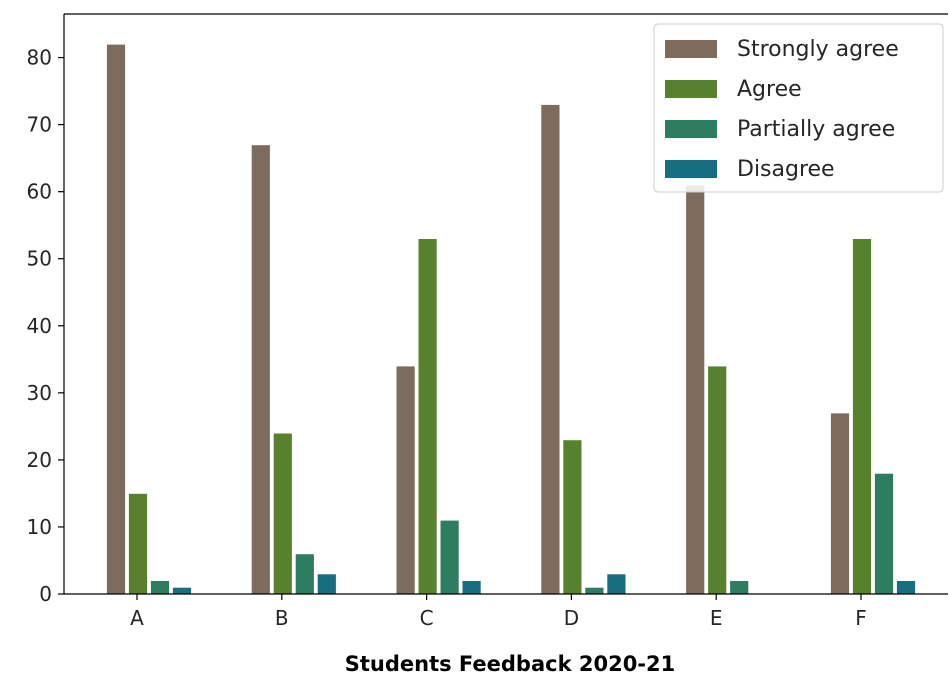  What do you see at coordinates (282, 513) in the screenshot?
I see `bar-B-agree` at bounding box center [282, 513].